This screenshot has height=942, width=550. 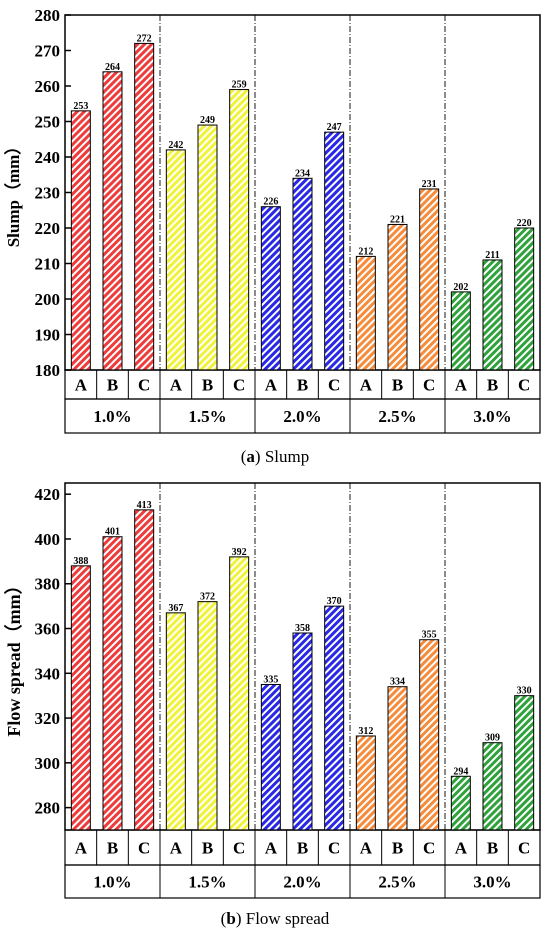 I want to click on data-label: 253, so click(x=80, y=106).